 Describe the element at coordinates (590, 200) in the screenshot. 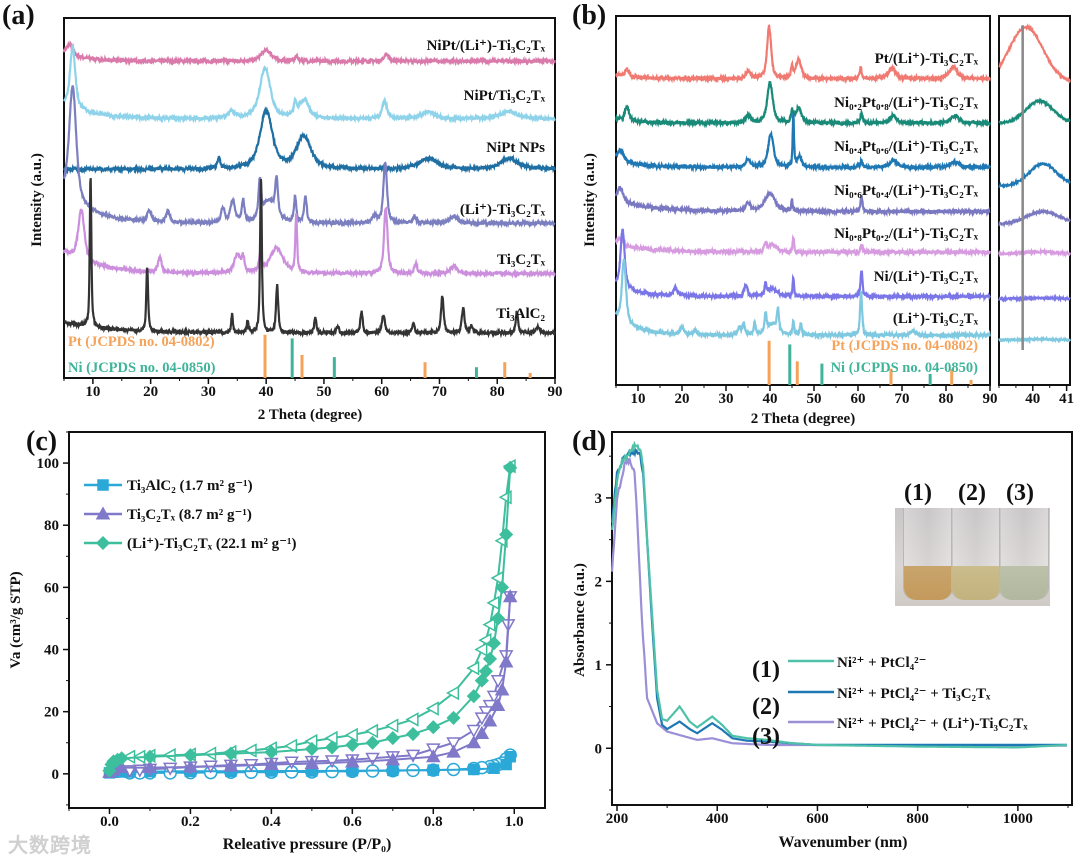

I see `y-axis-title: Intensity (a.u.)` at that location.